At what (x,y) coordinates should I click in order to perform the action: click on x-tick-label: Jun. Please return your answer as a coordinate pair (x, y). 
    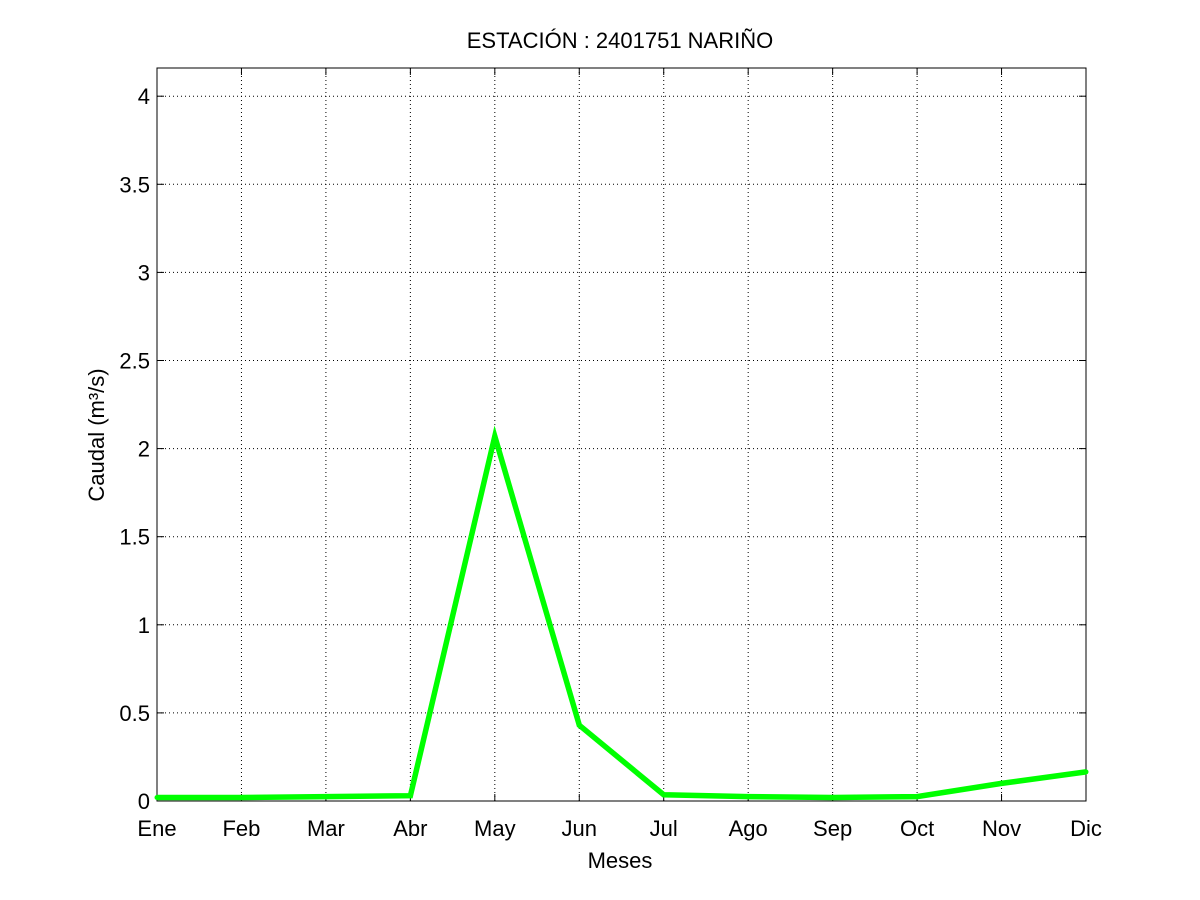
    Looking at the image, I should click on (579, 828).